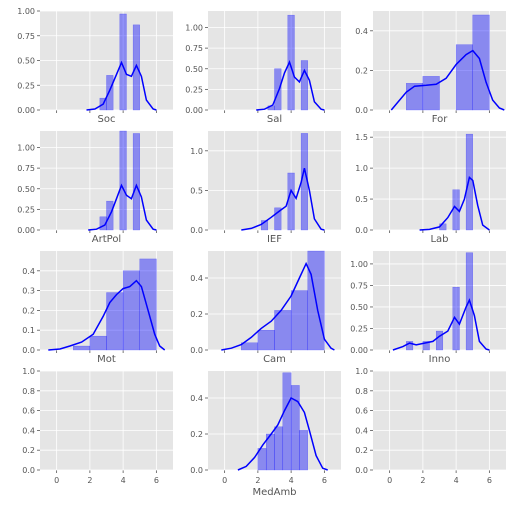 This screenshot has width=517, height=511. What do you see at coordinates (274, 119) in the screenshot?
I see `x-axis-label: Sal` at bounding box center [274, 119].